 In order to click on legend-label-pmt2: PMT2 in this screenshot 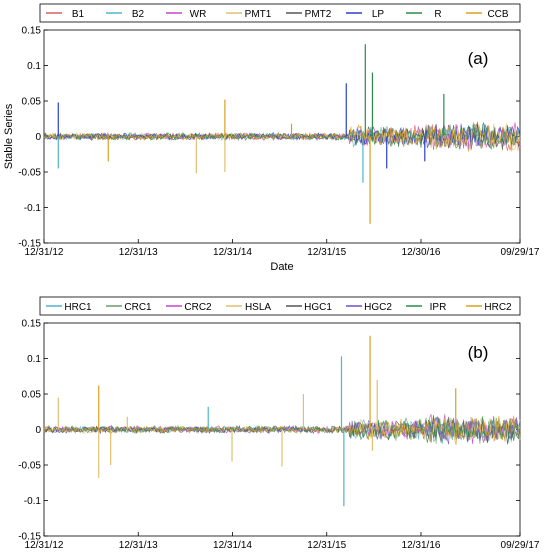, I will do `click(318, 14)`.